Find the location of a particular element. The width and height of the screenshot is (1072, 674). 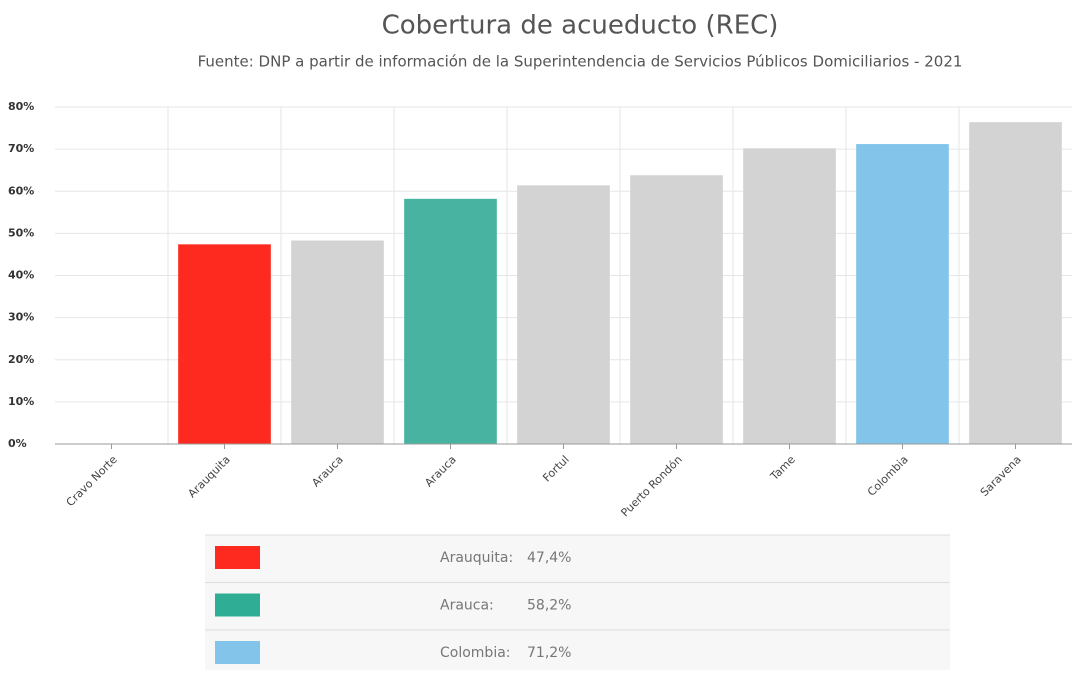

legend-label: Colombia: is located at coordinates (475, 653).